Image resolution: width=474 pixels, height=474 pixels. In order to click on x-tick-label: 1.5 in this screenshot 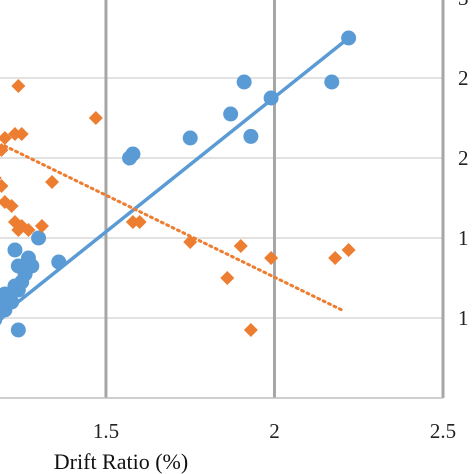, I will do `click(106, 431)`.